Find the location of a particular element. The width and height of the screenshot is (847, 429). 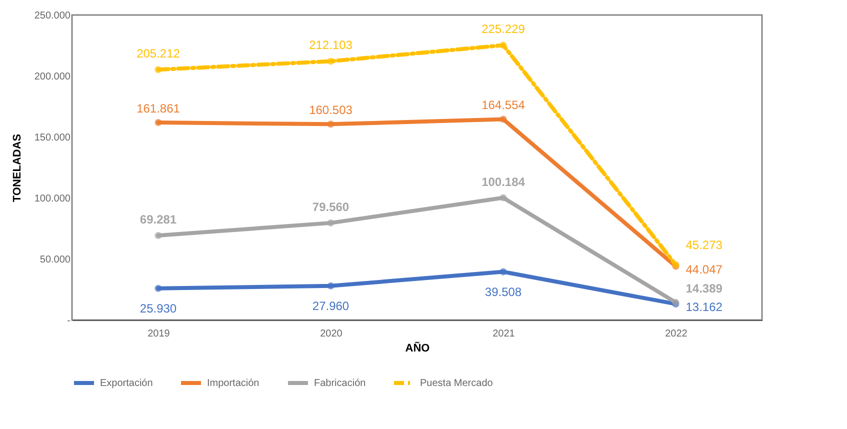

x-axis-title: AÑO is located at coordinates (417, 348).